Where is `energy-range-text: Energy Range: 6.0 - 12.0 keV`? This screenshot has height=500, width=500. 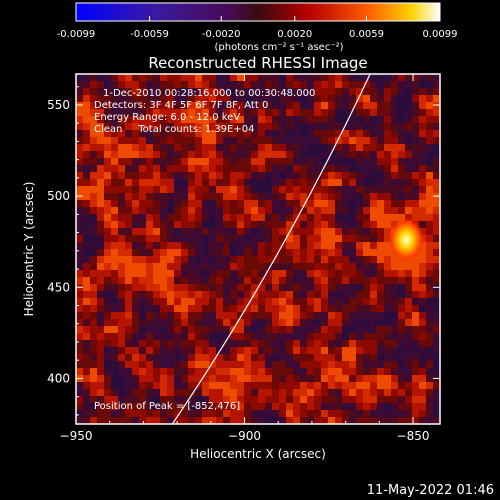 energy-range-text: Energy Range: 6.0 - 12.0 keV is located at coordinates (167, 117).